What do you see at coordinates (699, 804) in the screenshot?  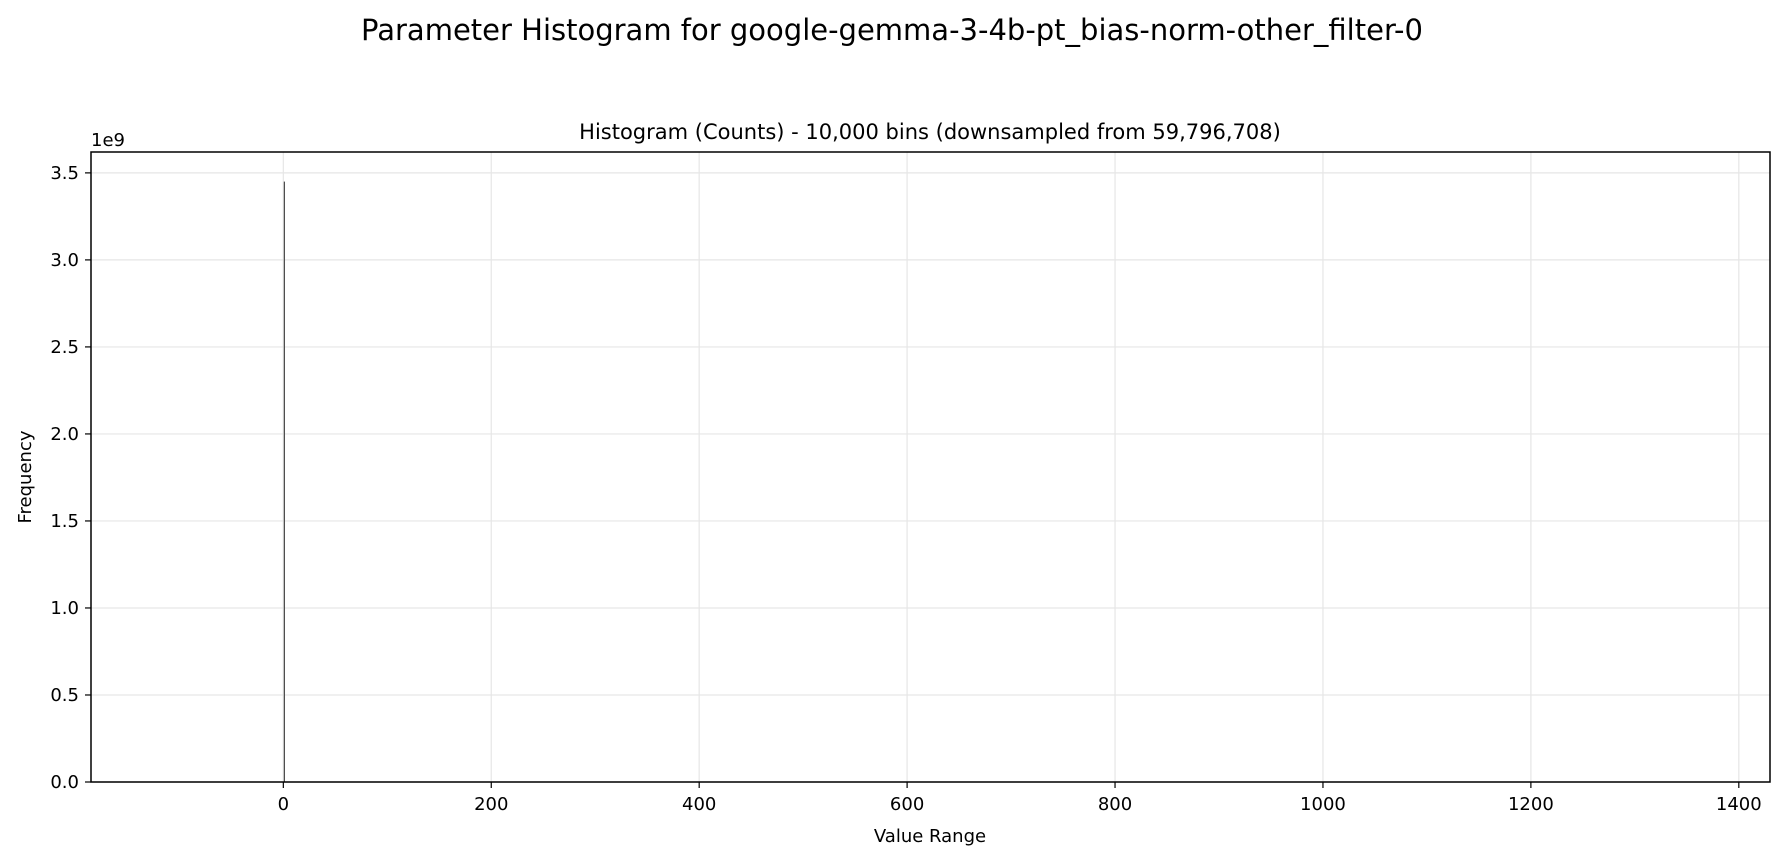 I see `x-tick-label: 400` at bounding box center [699, 804].